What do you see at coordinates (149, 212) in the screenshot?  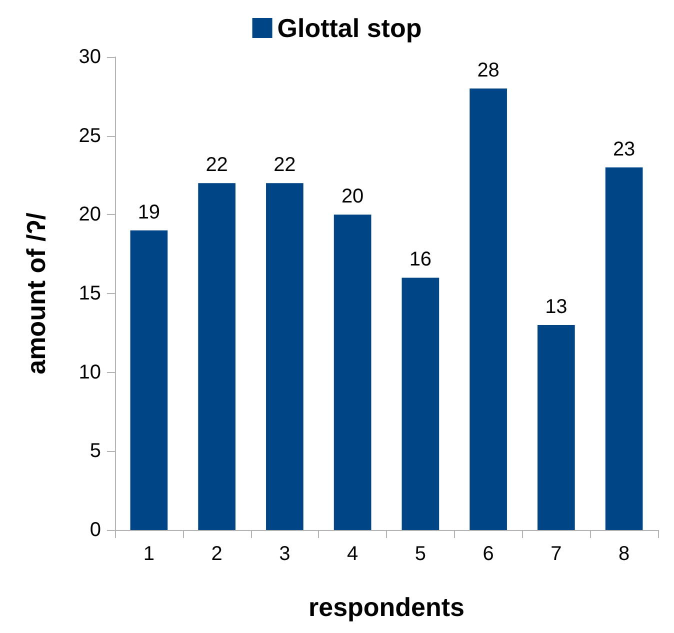 I see `data-label: 19` at bounding box center [149, 212].